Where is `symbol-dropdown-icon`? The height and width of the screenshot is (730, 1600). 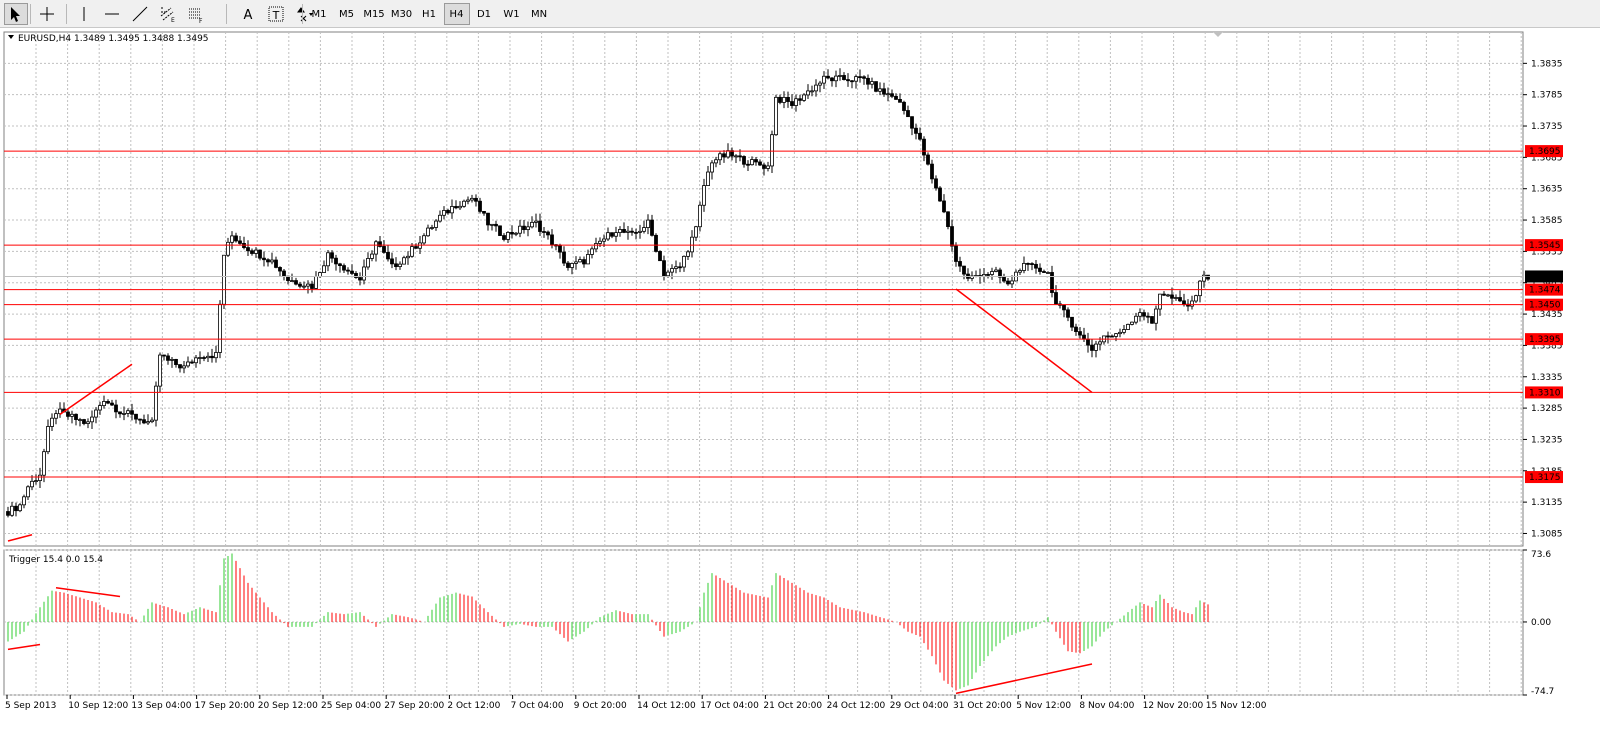
symbol-dropdown-icon is located at coordinates (11, 37).